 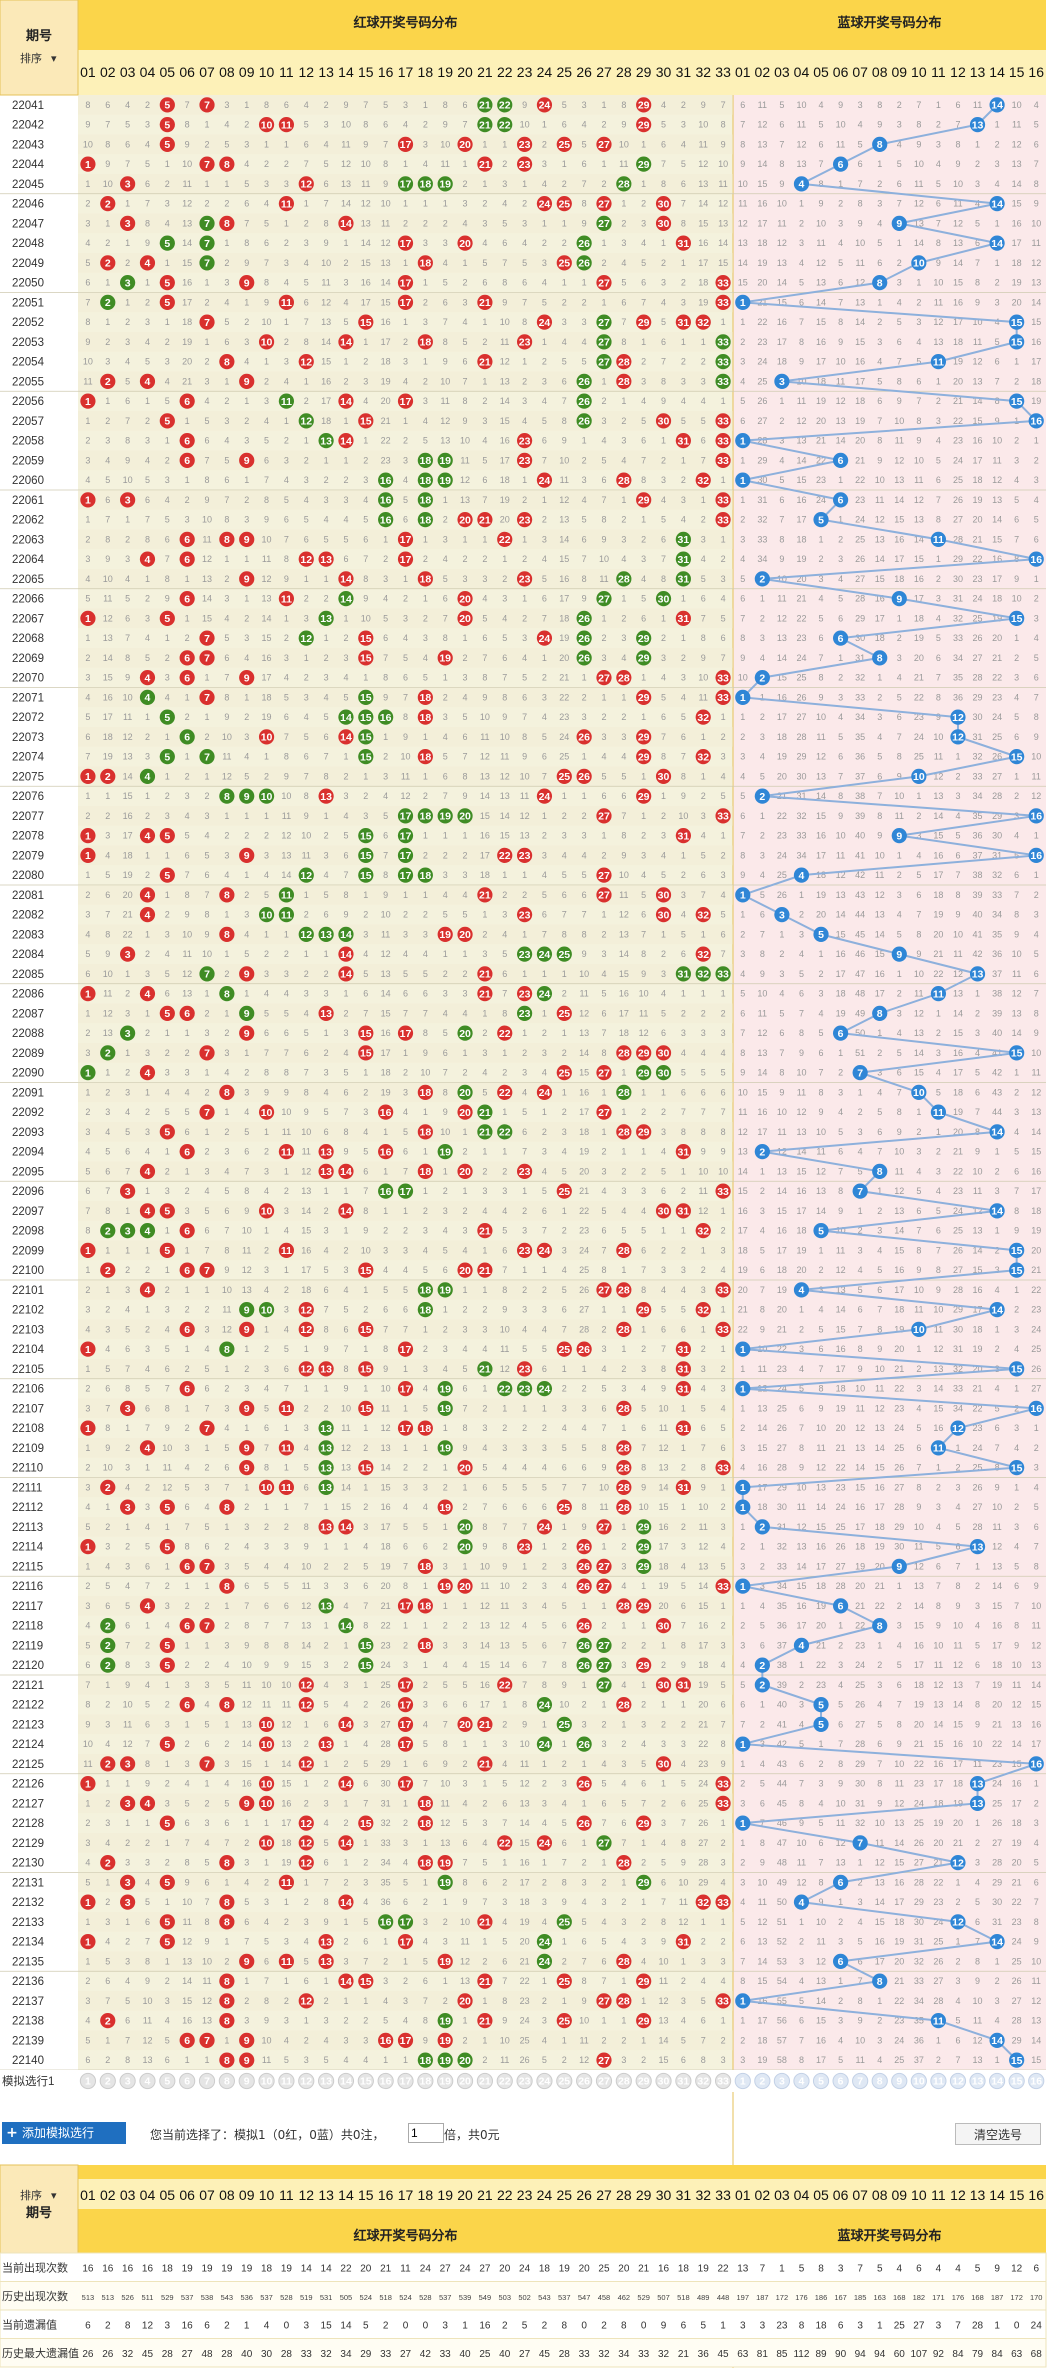 What do you see at coordinates (782, 2060) in the screenshot?
I see `omission-value: 58` at bounding box center [782, 2060].